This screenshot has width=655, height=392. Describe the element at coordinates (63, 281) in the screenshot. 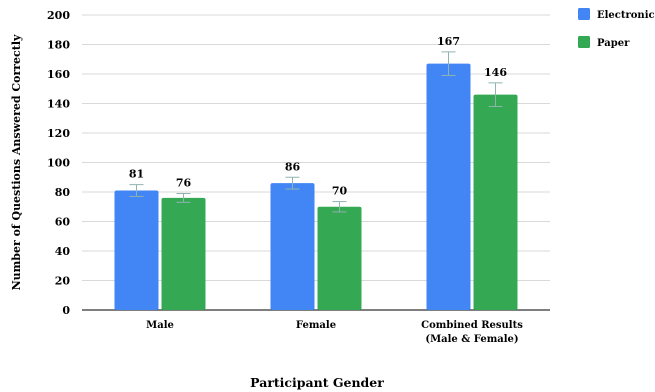

I see `y-tick-label: 20` at that location.